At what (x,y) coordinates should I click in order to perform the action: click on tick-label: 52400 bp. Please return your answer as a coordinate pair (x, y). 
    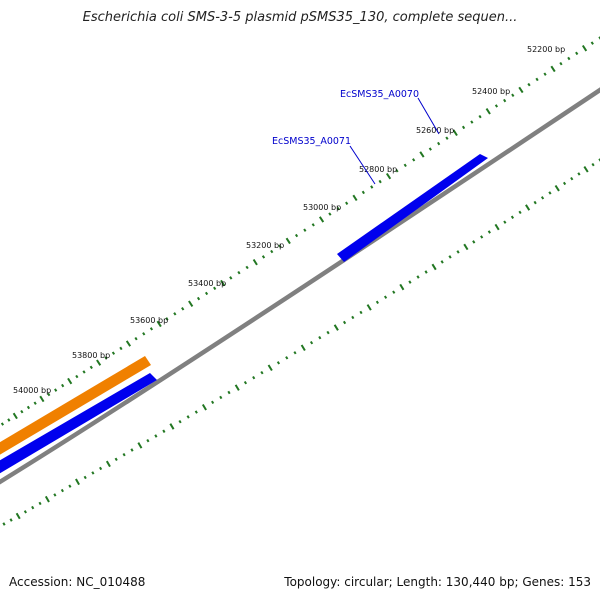
    Looking at the image, I should click on (491, 91).